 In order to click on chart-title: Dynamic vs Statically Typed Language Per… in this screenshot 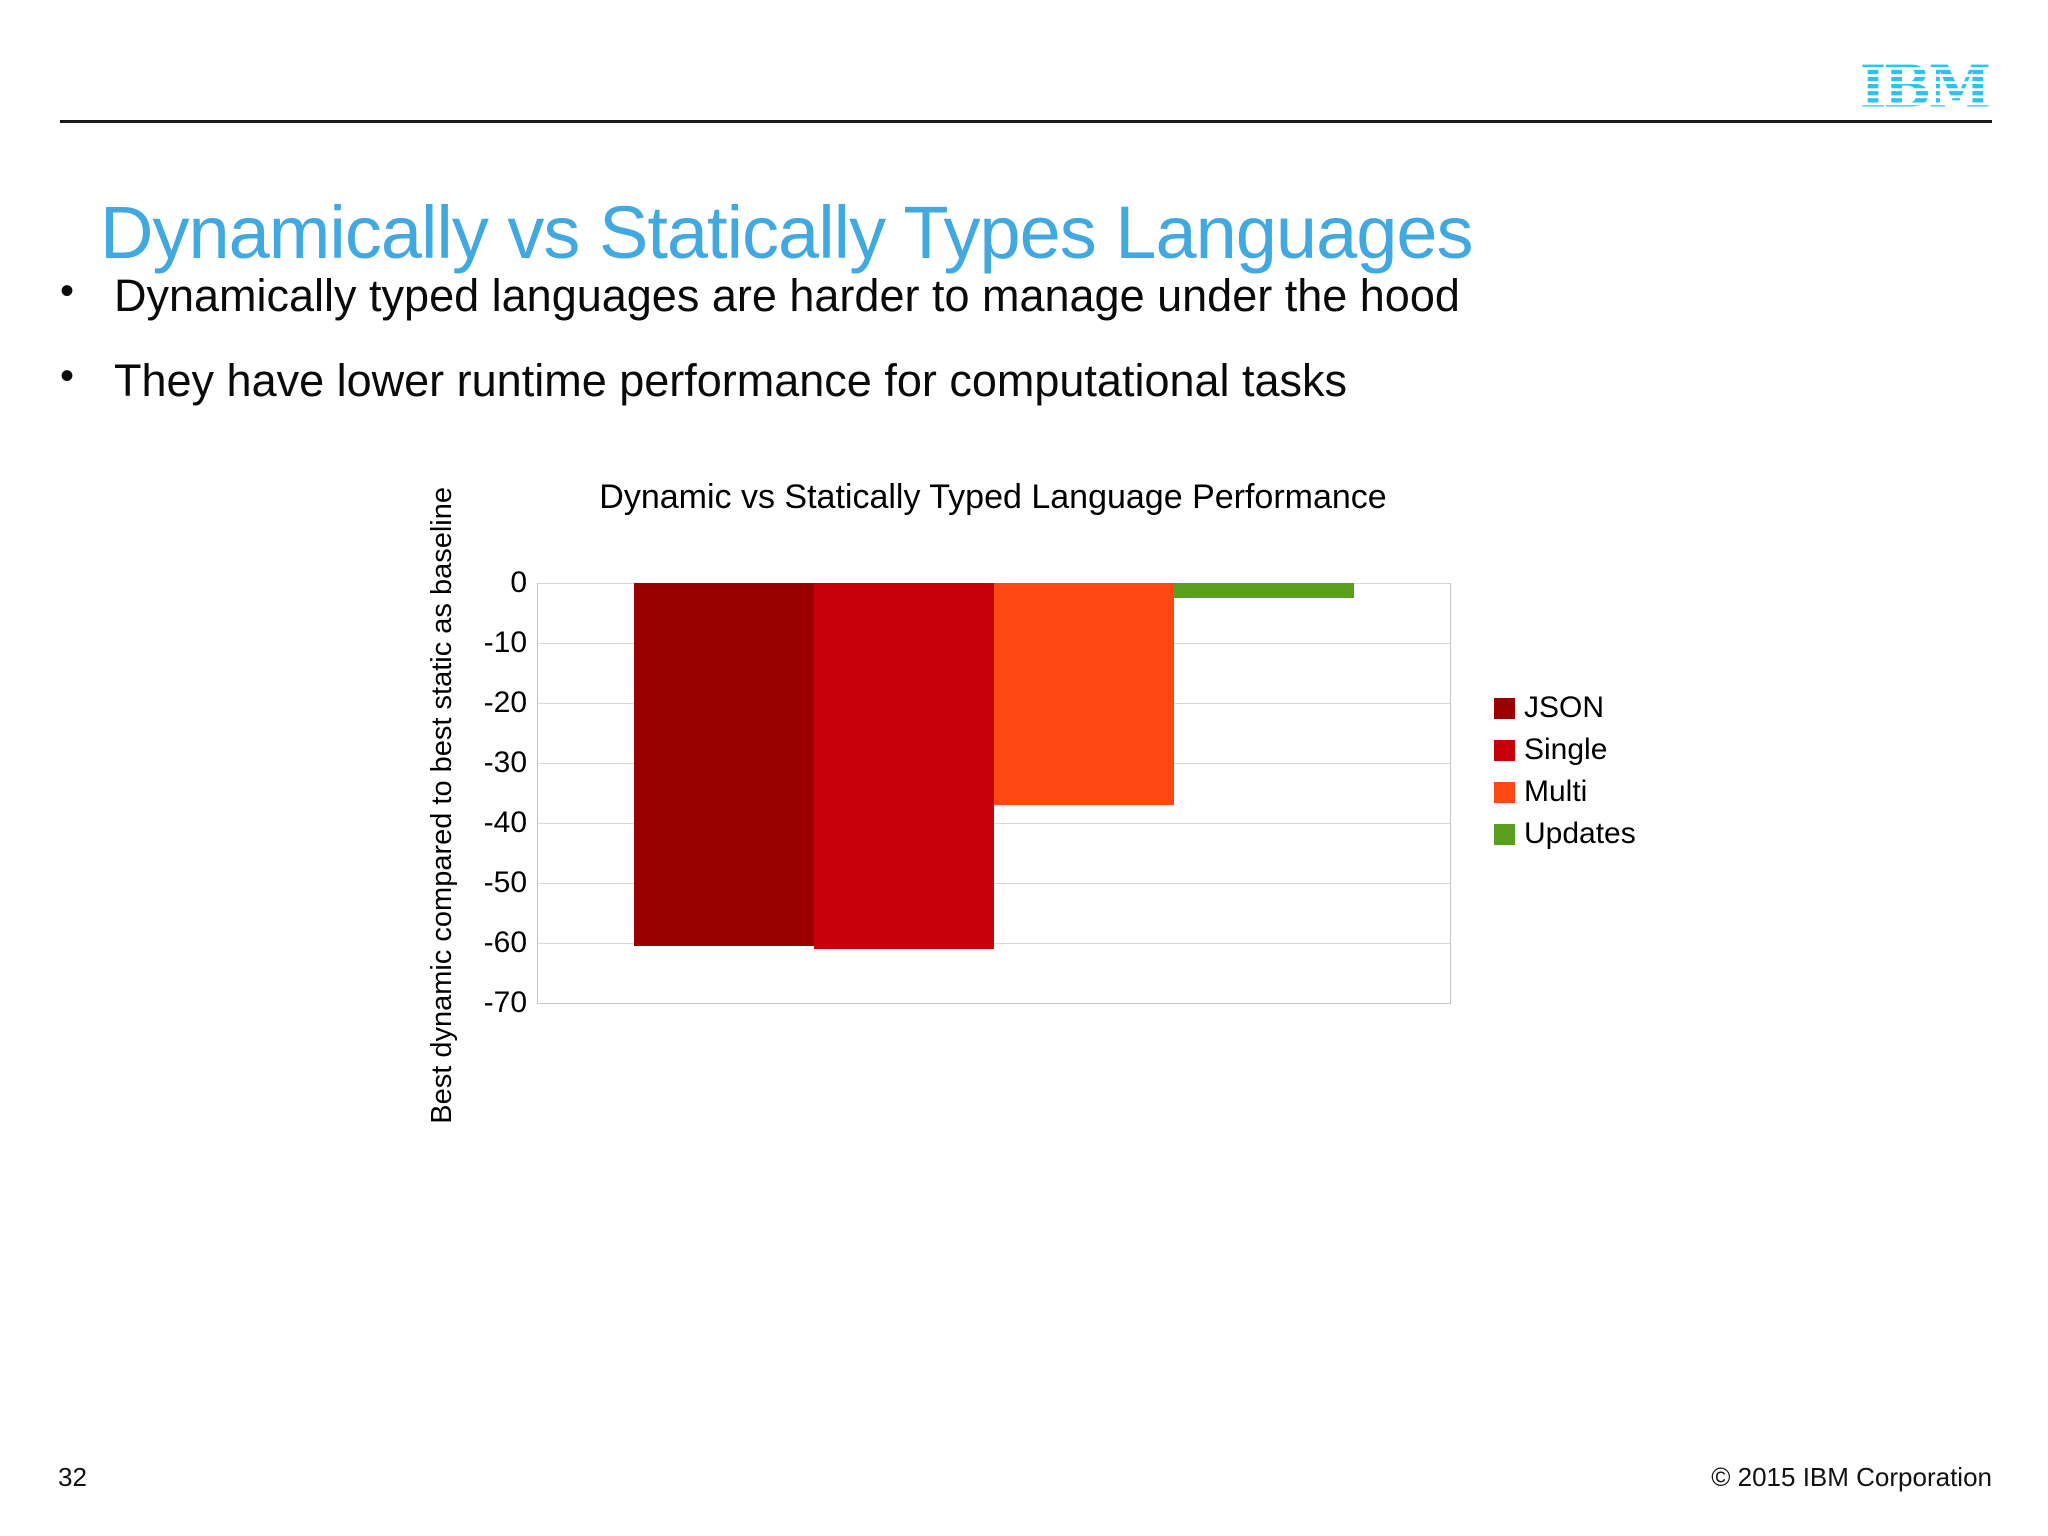, I will do `click(993, 497)`.